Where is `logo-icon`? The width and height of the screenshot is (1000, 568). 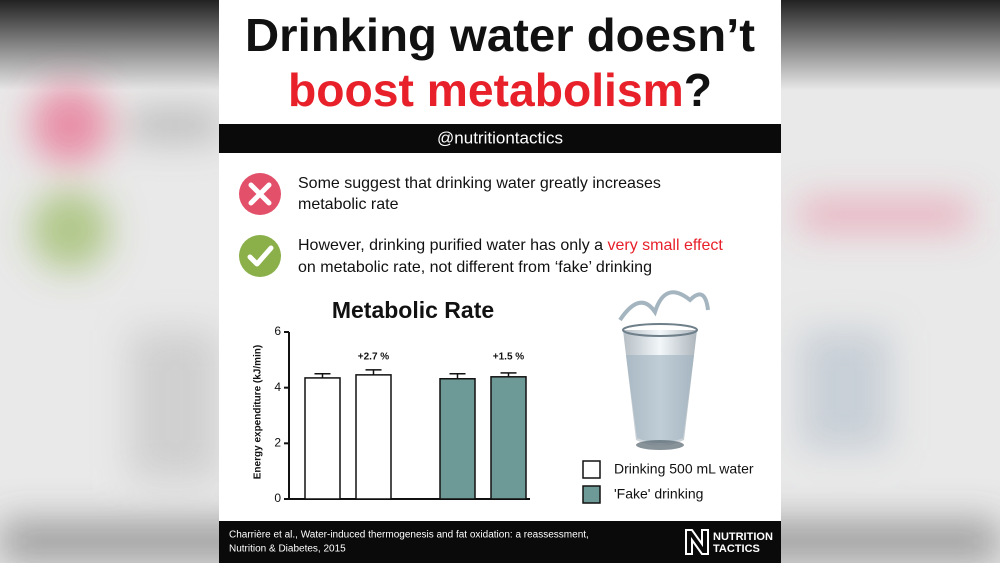 logo-icon is located at coordinates (697, 542).